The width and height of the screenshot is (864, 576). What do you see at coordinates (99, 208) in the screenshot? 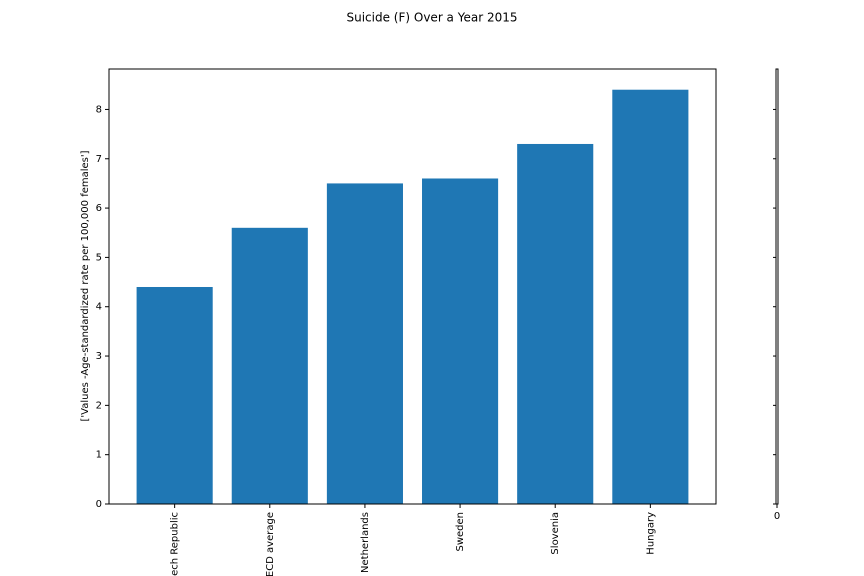
I see `y-tick-label: 6` at bounding box center [99, 208].